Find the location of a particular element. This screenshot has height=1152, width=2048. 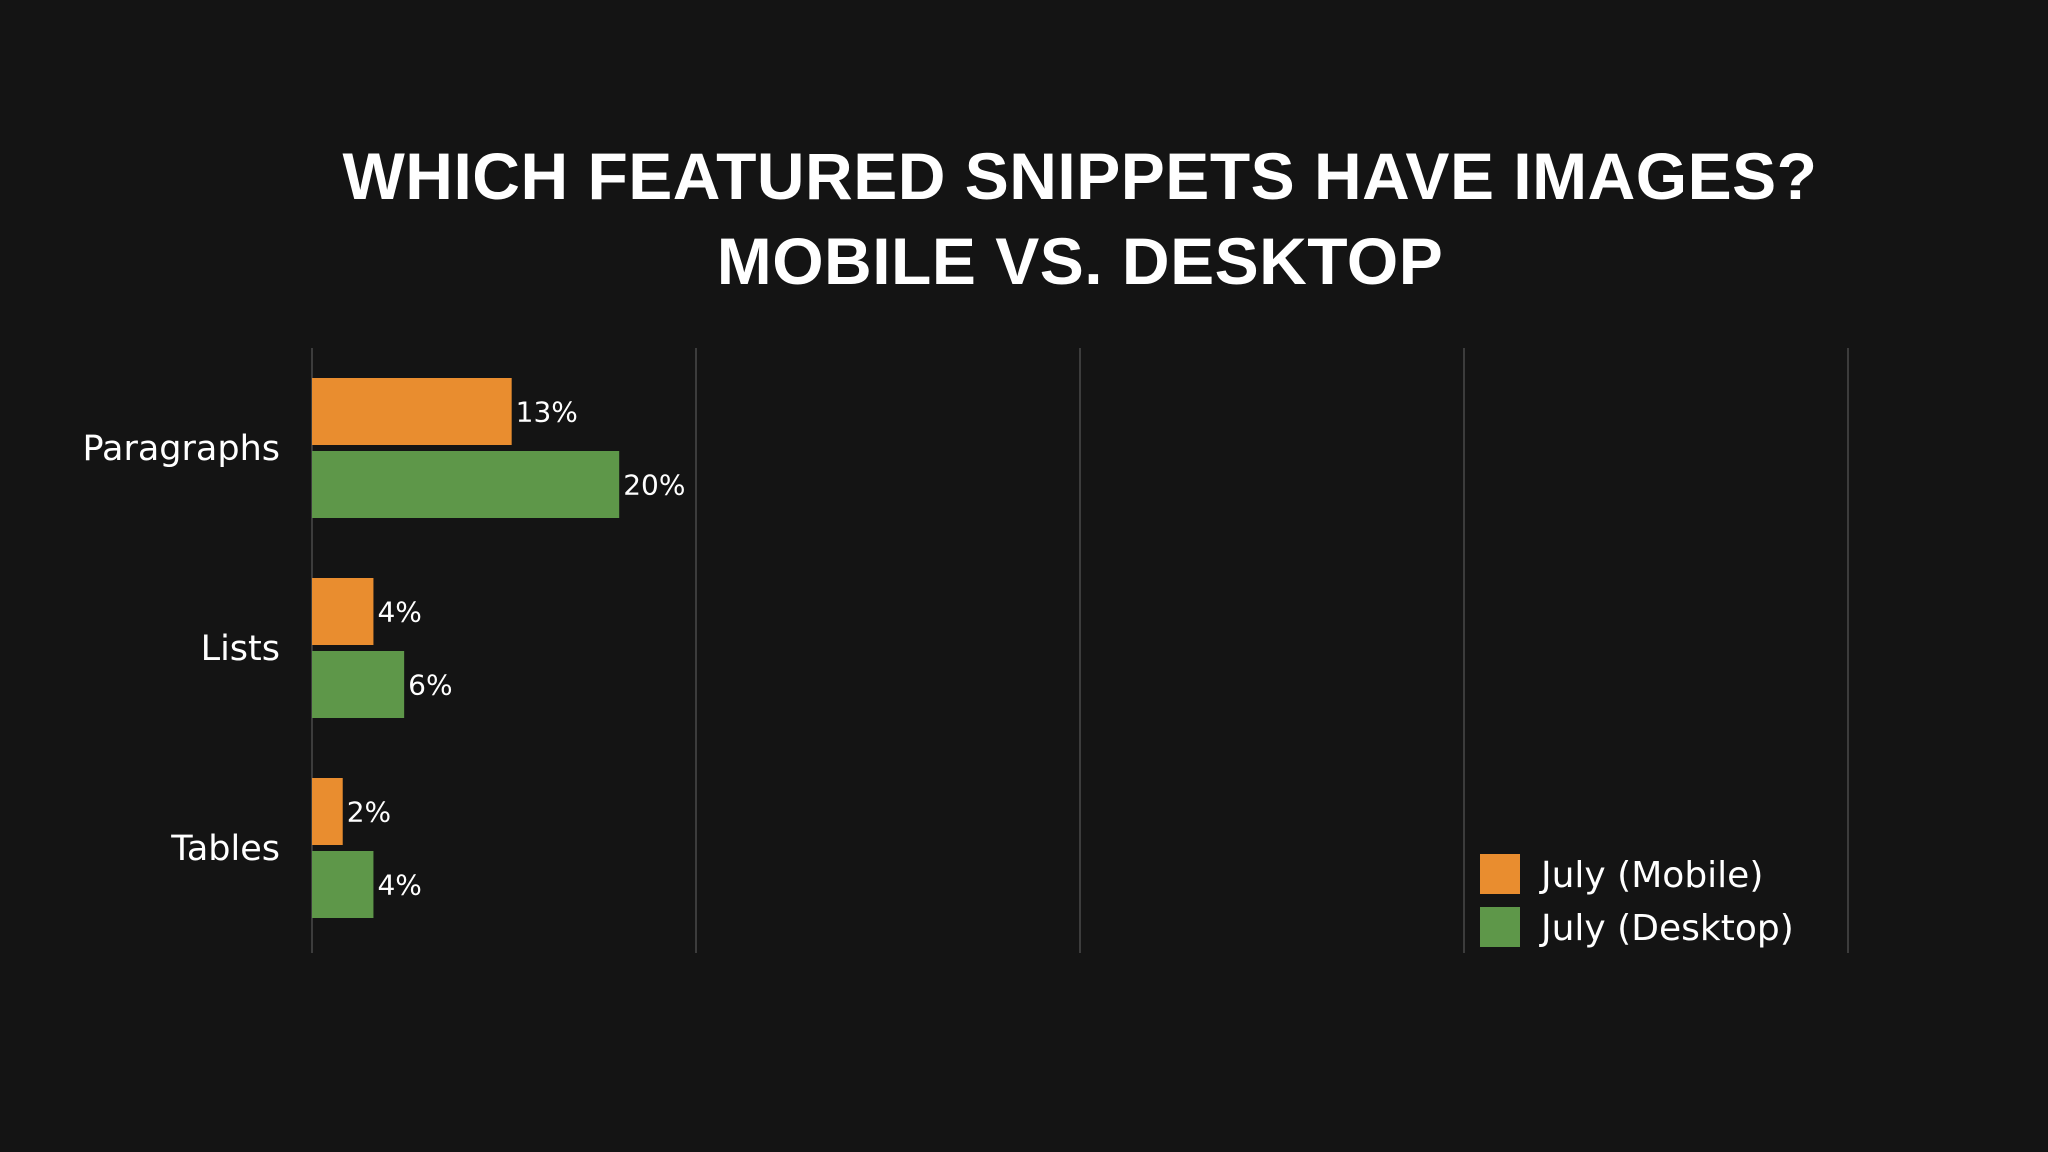

bar-paragraphs-desktop is located at coordinates (466, 484).